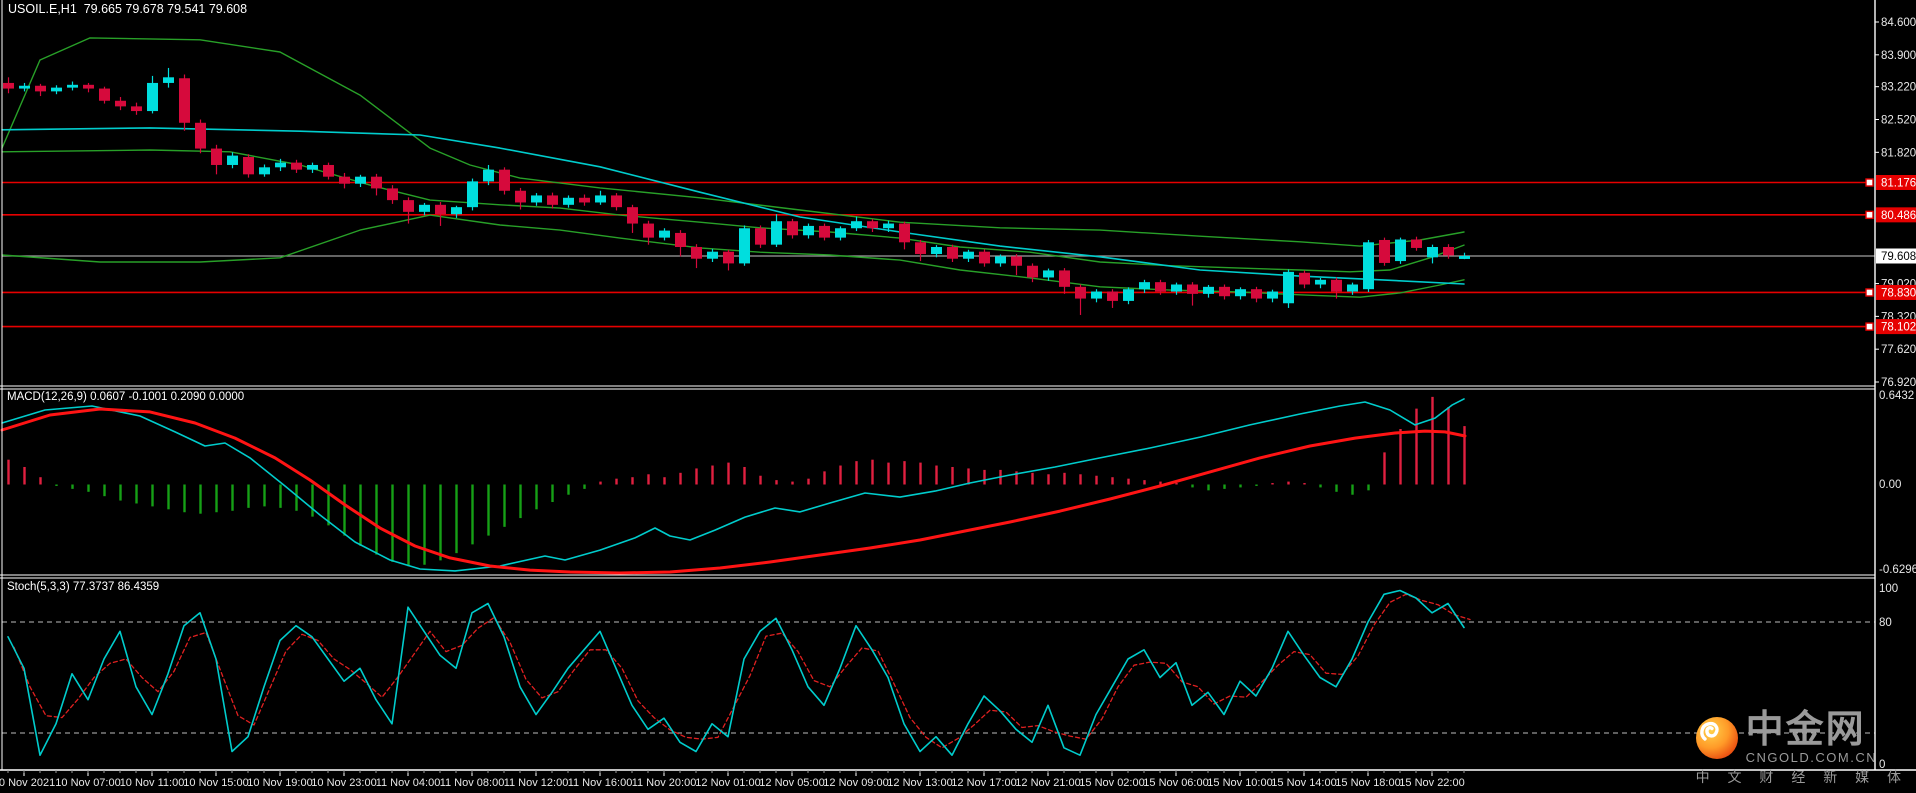  I want to click on time-axis-label: 11 Nov 12:00, so click(536, 783).